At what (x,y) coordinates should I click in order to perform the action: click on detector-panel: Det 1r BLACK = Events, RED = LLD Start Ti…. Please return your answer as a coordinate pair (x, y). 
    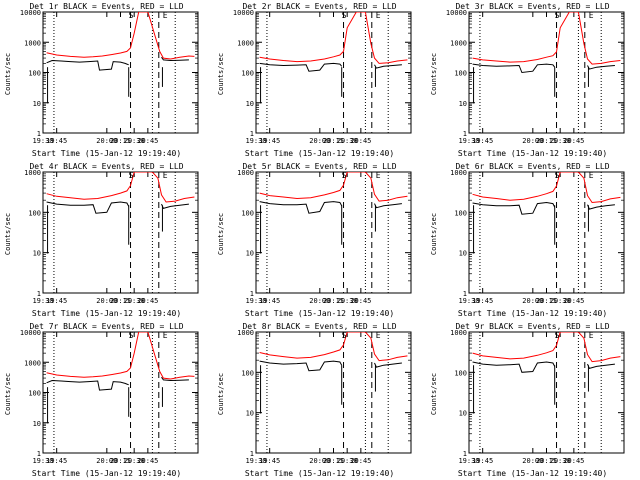
    Looking at the image, I should click on (106, 80).